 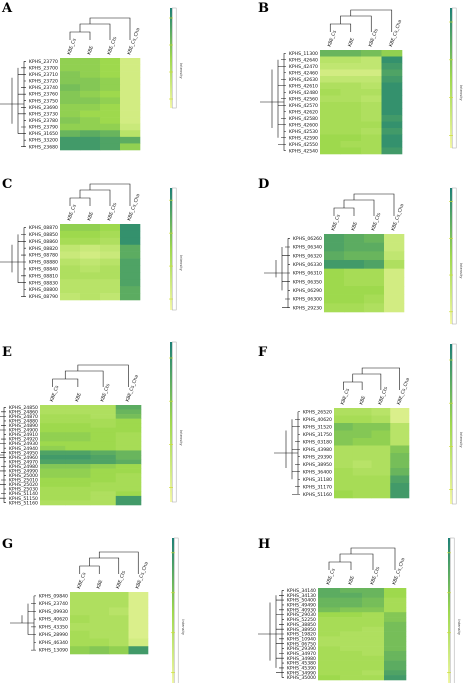 I want to click on row-label: KPHS_06340, so click(x=307, y=248).